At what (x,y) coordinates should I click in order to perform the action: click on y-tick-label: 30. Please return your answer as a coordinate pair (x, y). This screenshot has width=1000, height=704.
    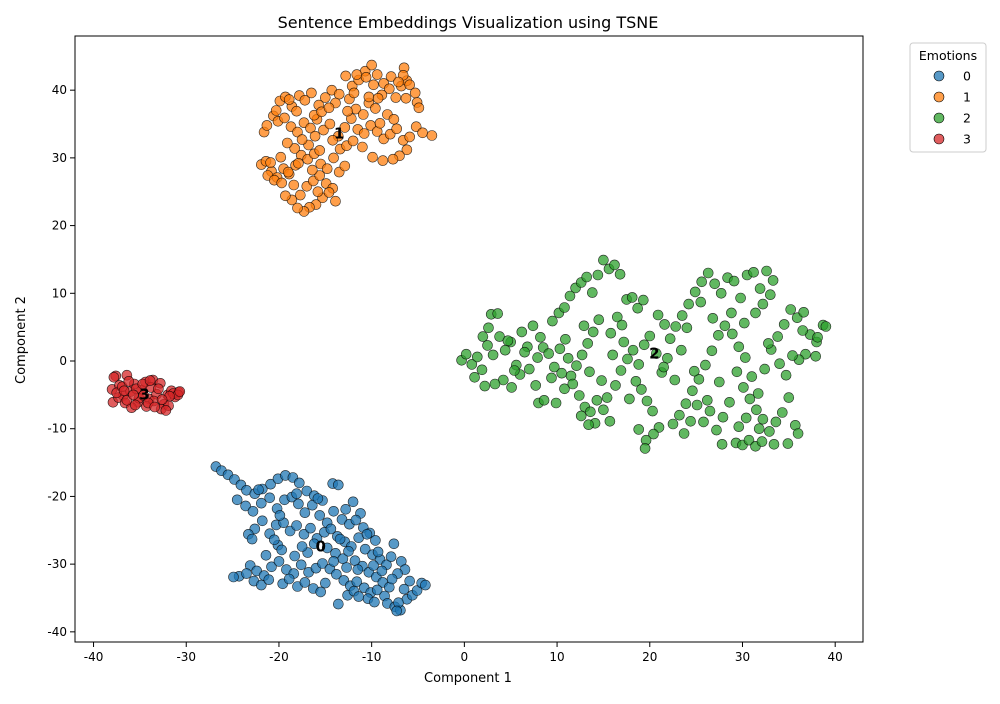
    Looking at the image, I should click on (59, 158).